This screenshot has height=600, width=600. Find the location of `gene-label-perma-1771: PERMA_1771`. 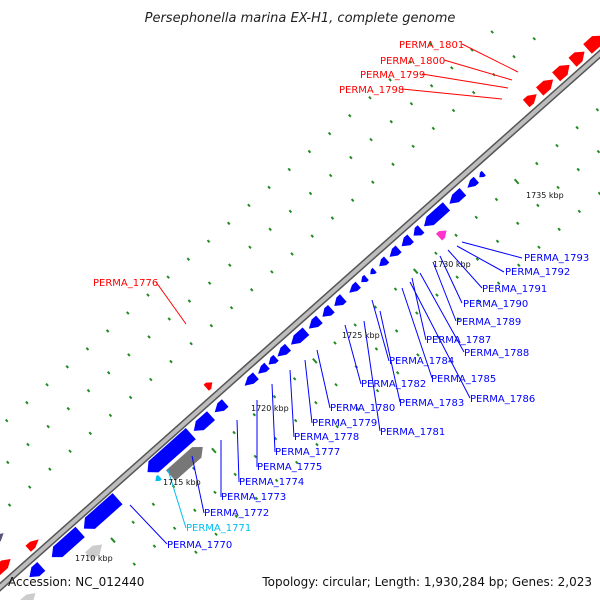

gene-label-perma-1771: PERMA_1771 is located at coordinates (218, 528).